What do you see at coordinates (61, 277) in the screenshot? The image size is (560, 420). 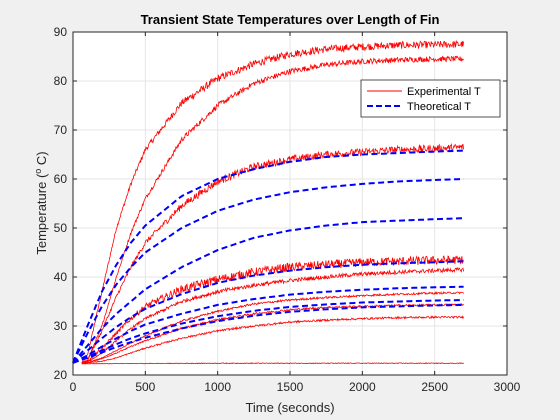 I see `y-tick-label: 40` at bounding box center [61, 277].